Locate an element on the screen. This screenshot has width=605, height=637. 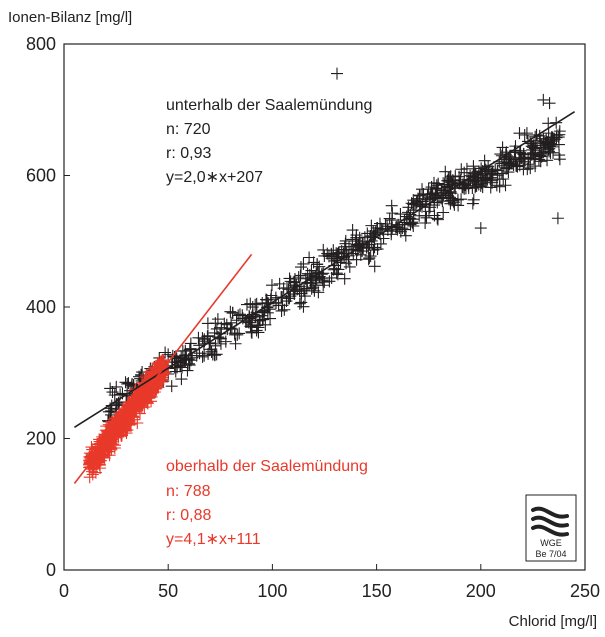
y-tick-label: 0 is located at coordinates (51, 570).